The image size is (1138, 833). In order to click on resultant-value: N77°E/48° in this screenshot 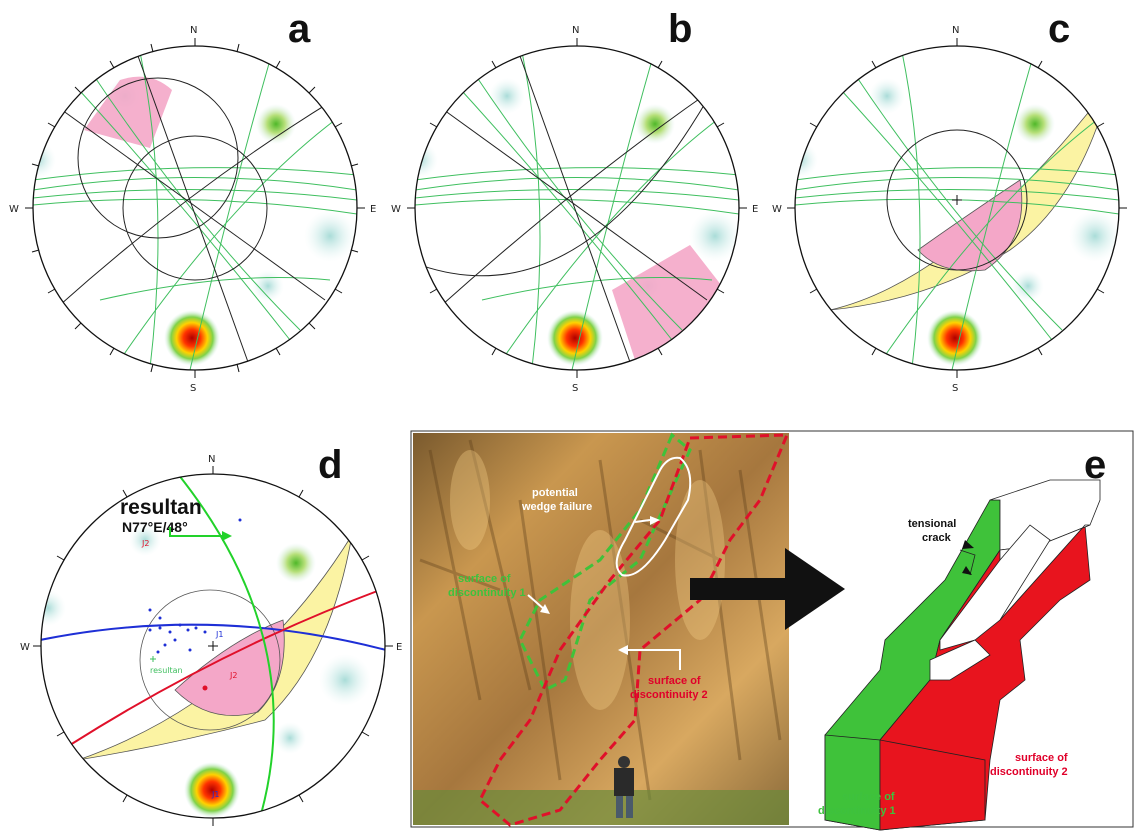, I will do `click(155, 527)`.